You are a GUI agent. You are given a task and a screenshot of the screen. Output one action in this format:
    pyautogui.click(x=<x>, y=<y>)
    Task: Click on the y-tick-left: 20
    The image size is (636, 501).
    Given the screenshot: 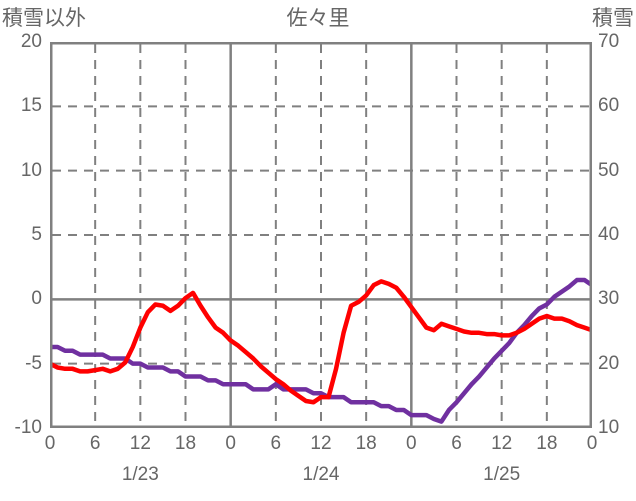 What is the action you would take?
    pyautogui.click(x=31, y=41)
    